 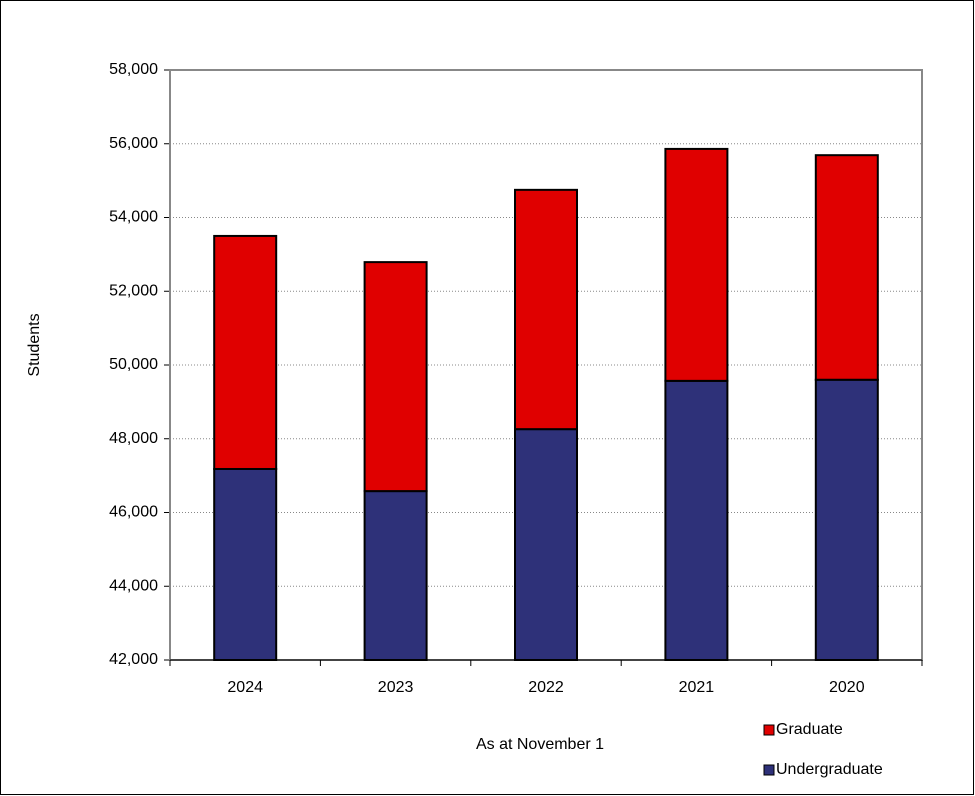 What do you see at coordinates (829, 769) in the screenshot?
I see `legend-label: Undergraduate` at bounding box center [829, 769].